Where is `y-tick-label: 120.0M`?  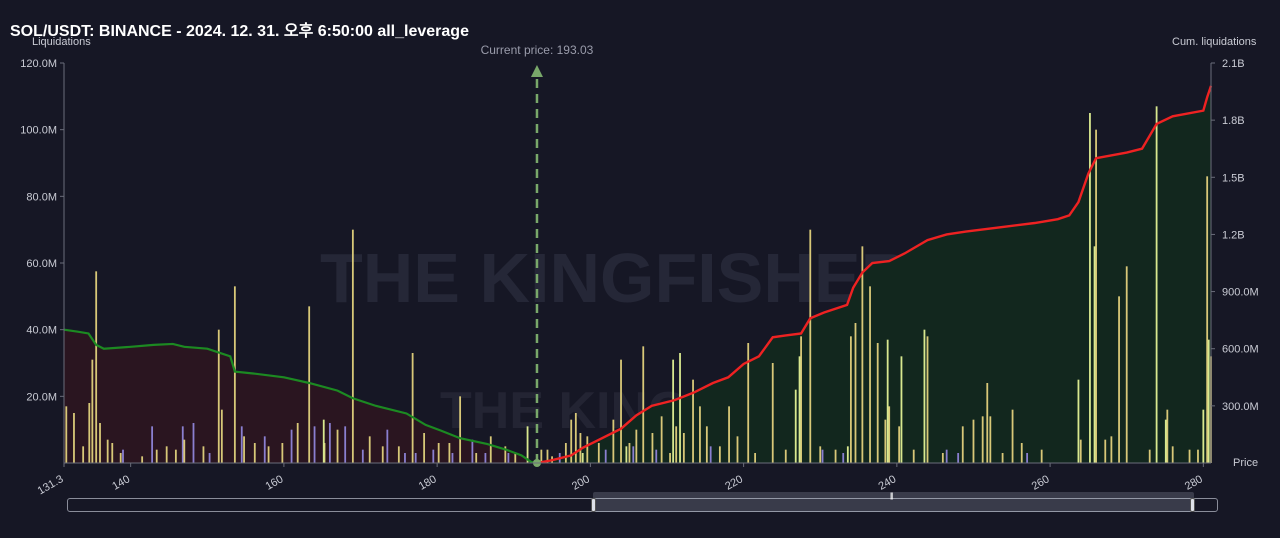
y-tick-label: 120.0M is located at coordinates (38, 64).